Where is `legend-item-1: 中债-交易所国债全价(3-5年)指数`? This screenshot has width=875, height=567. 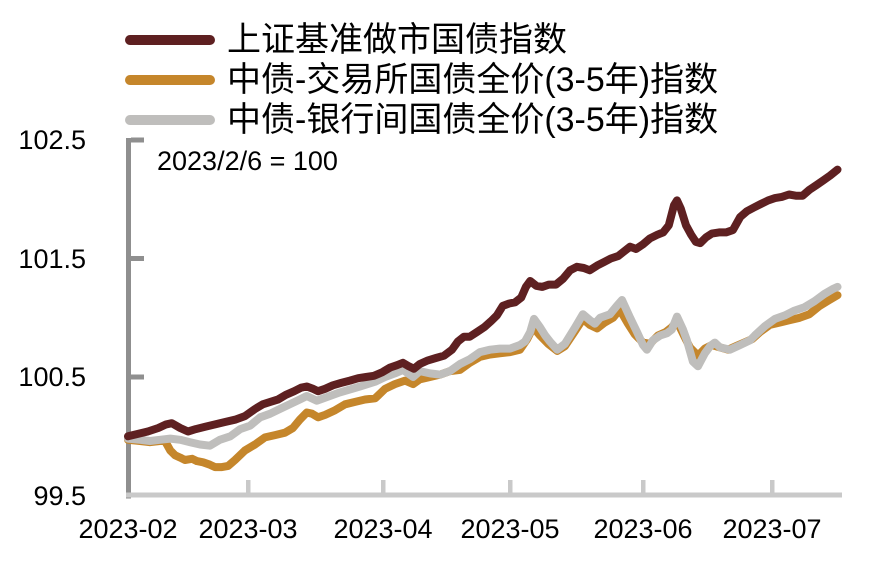 legend-item-1: 中债-交易所国债全价(3-5年)指数 is located at coordinates (421, 80).